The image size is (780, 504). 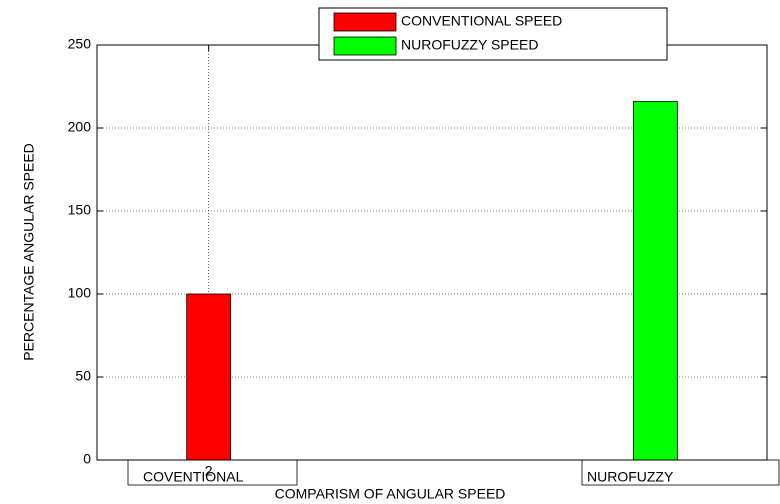 What do you see at coordinates (80, 293) in the screenshot?
I see `y-tick-label: 100` at bounding box center [80, 293].